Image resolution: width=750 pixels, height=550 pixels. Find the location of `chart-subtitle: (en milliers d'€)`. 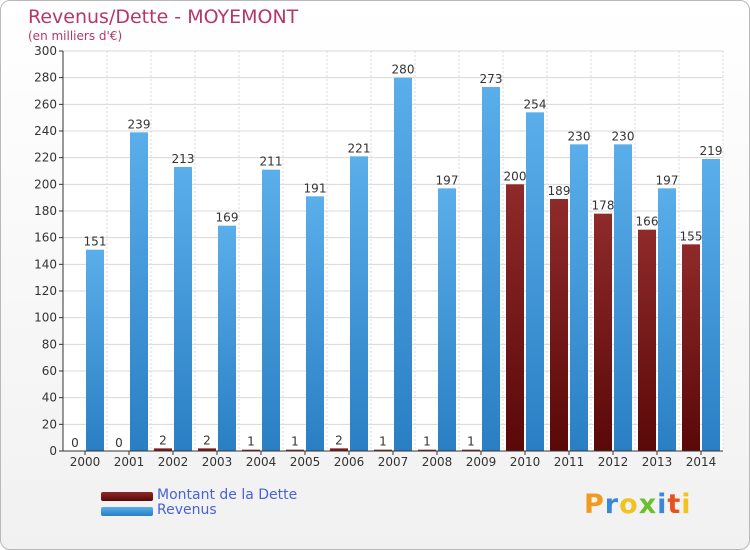

chart-subtitle: (en milliers d'€) is located at coordinates (75, 36).